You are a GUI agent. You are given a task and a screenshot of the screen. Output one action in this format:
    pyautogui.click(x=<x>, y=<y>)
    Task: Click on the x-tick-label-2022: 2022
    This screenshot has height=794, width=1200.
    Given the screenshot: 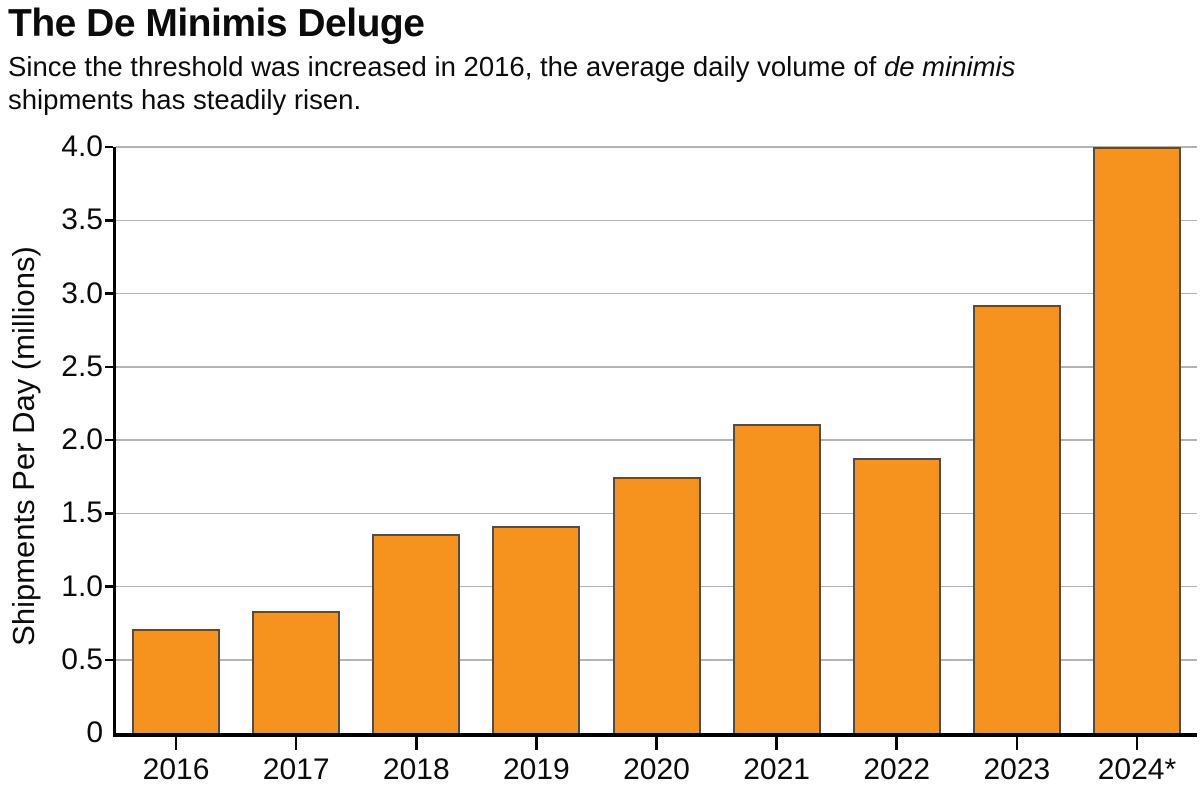 What is the action you would take?
    pyautogui.click(x=897, y=769)
    